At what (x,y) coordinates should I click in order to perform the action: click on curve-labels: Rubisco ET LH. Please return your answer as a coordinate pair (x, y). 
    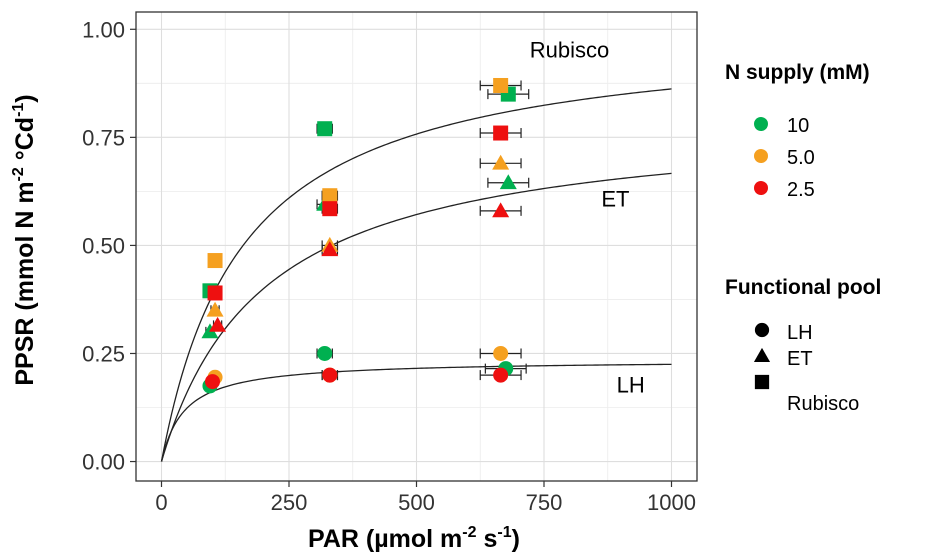
    Looking at the image, I should click on (587, 217).